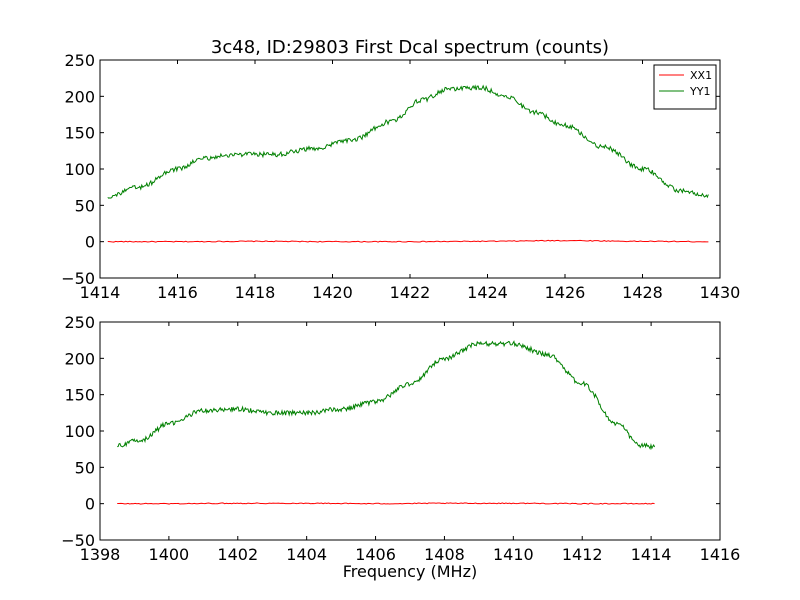  What do you see at coordinates (386, 503) in the screenshot?
I see `series-line-red` at bounding box center [386, 503].